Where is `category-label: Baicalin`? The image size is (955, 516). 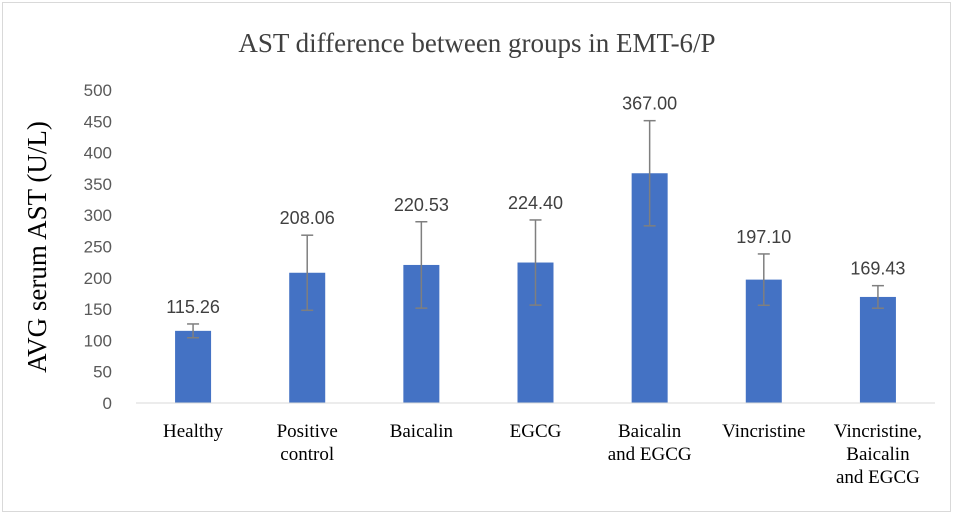 category-label: Baicalin is located at coordinates (422, 431).